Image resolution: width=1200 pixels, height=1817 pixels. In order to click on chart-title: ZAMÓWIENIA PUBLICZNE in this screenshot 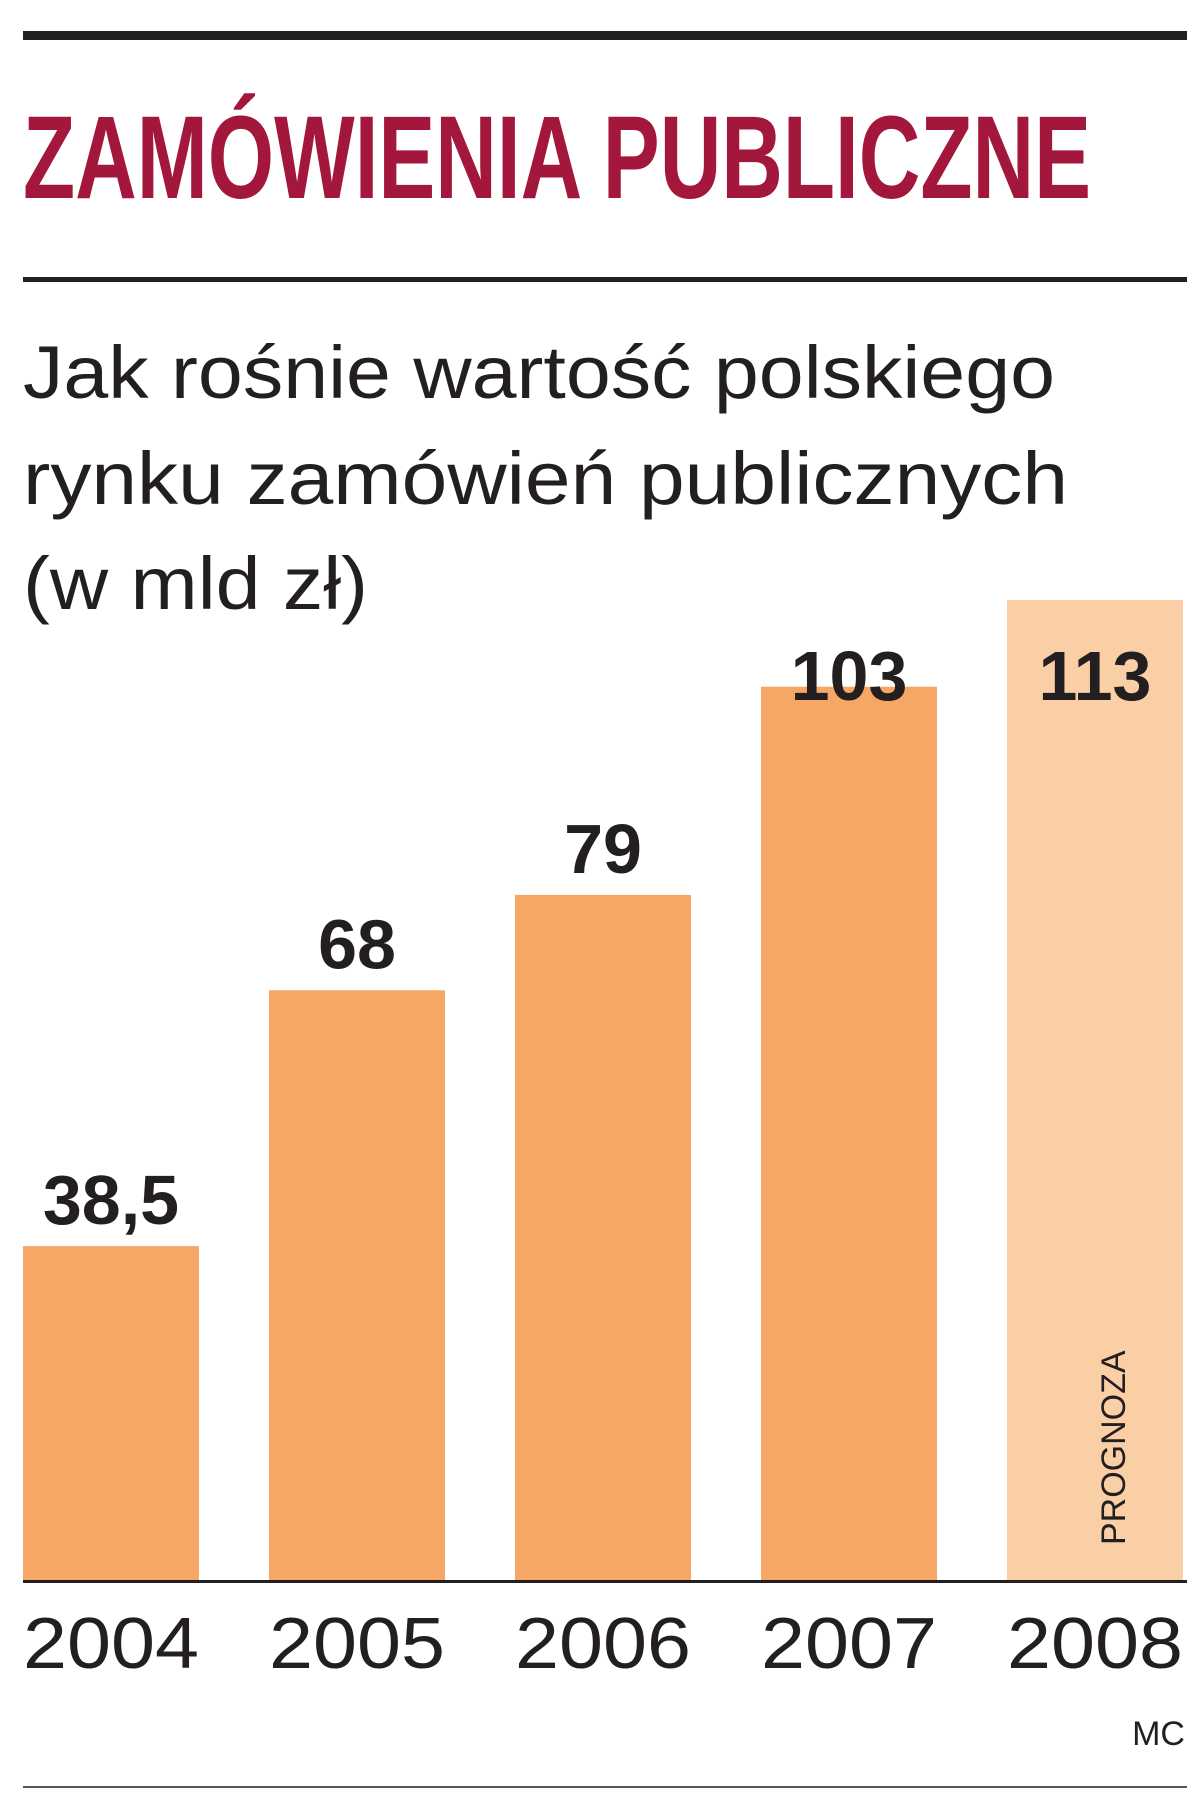, I will do `click(557, 158)`.